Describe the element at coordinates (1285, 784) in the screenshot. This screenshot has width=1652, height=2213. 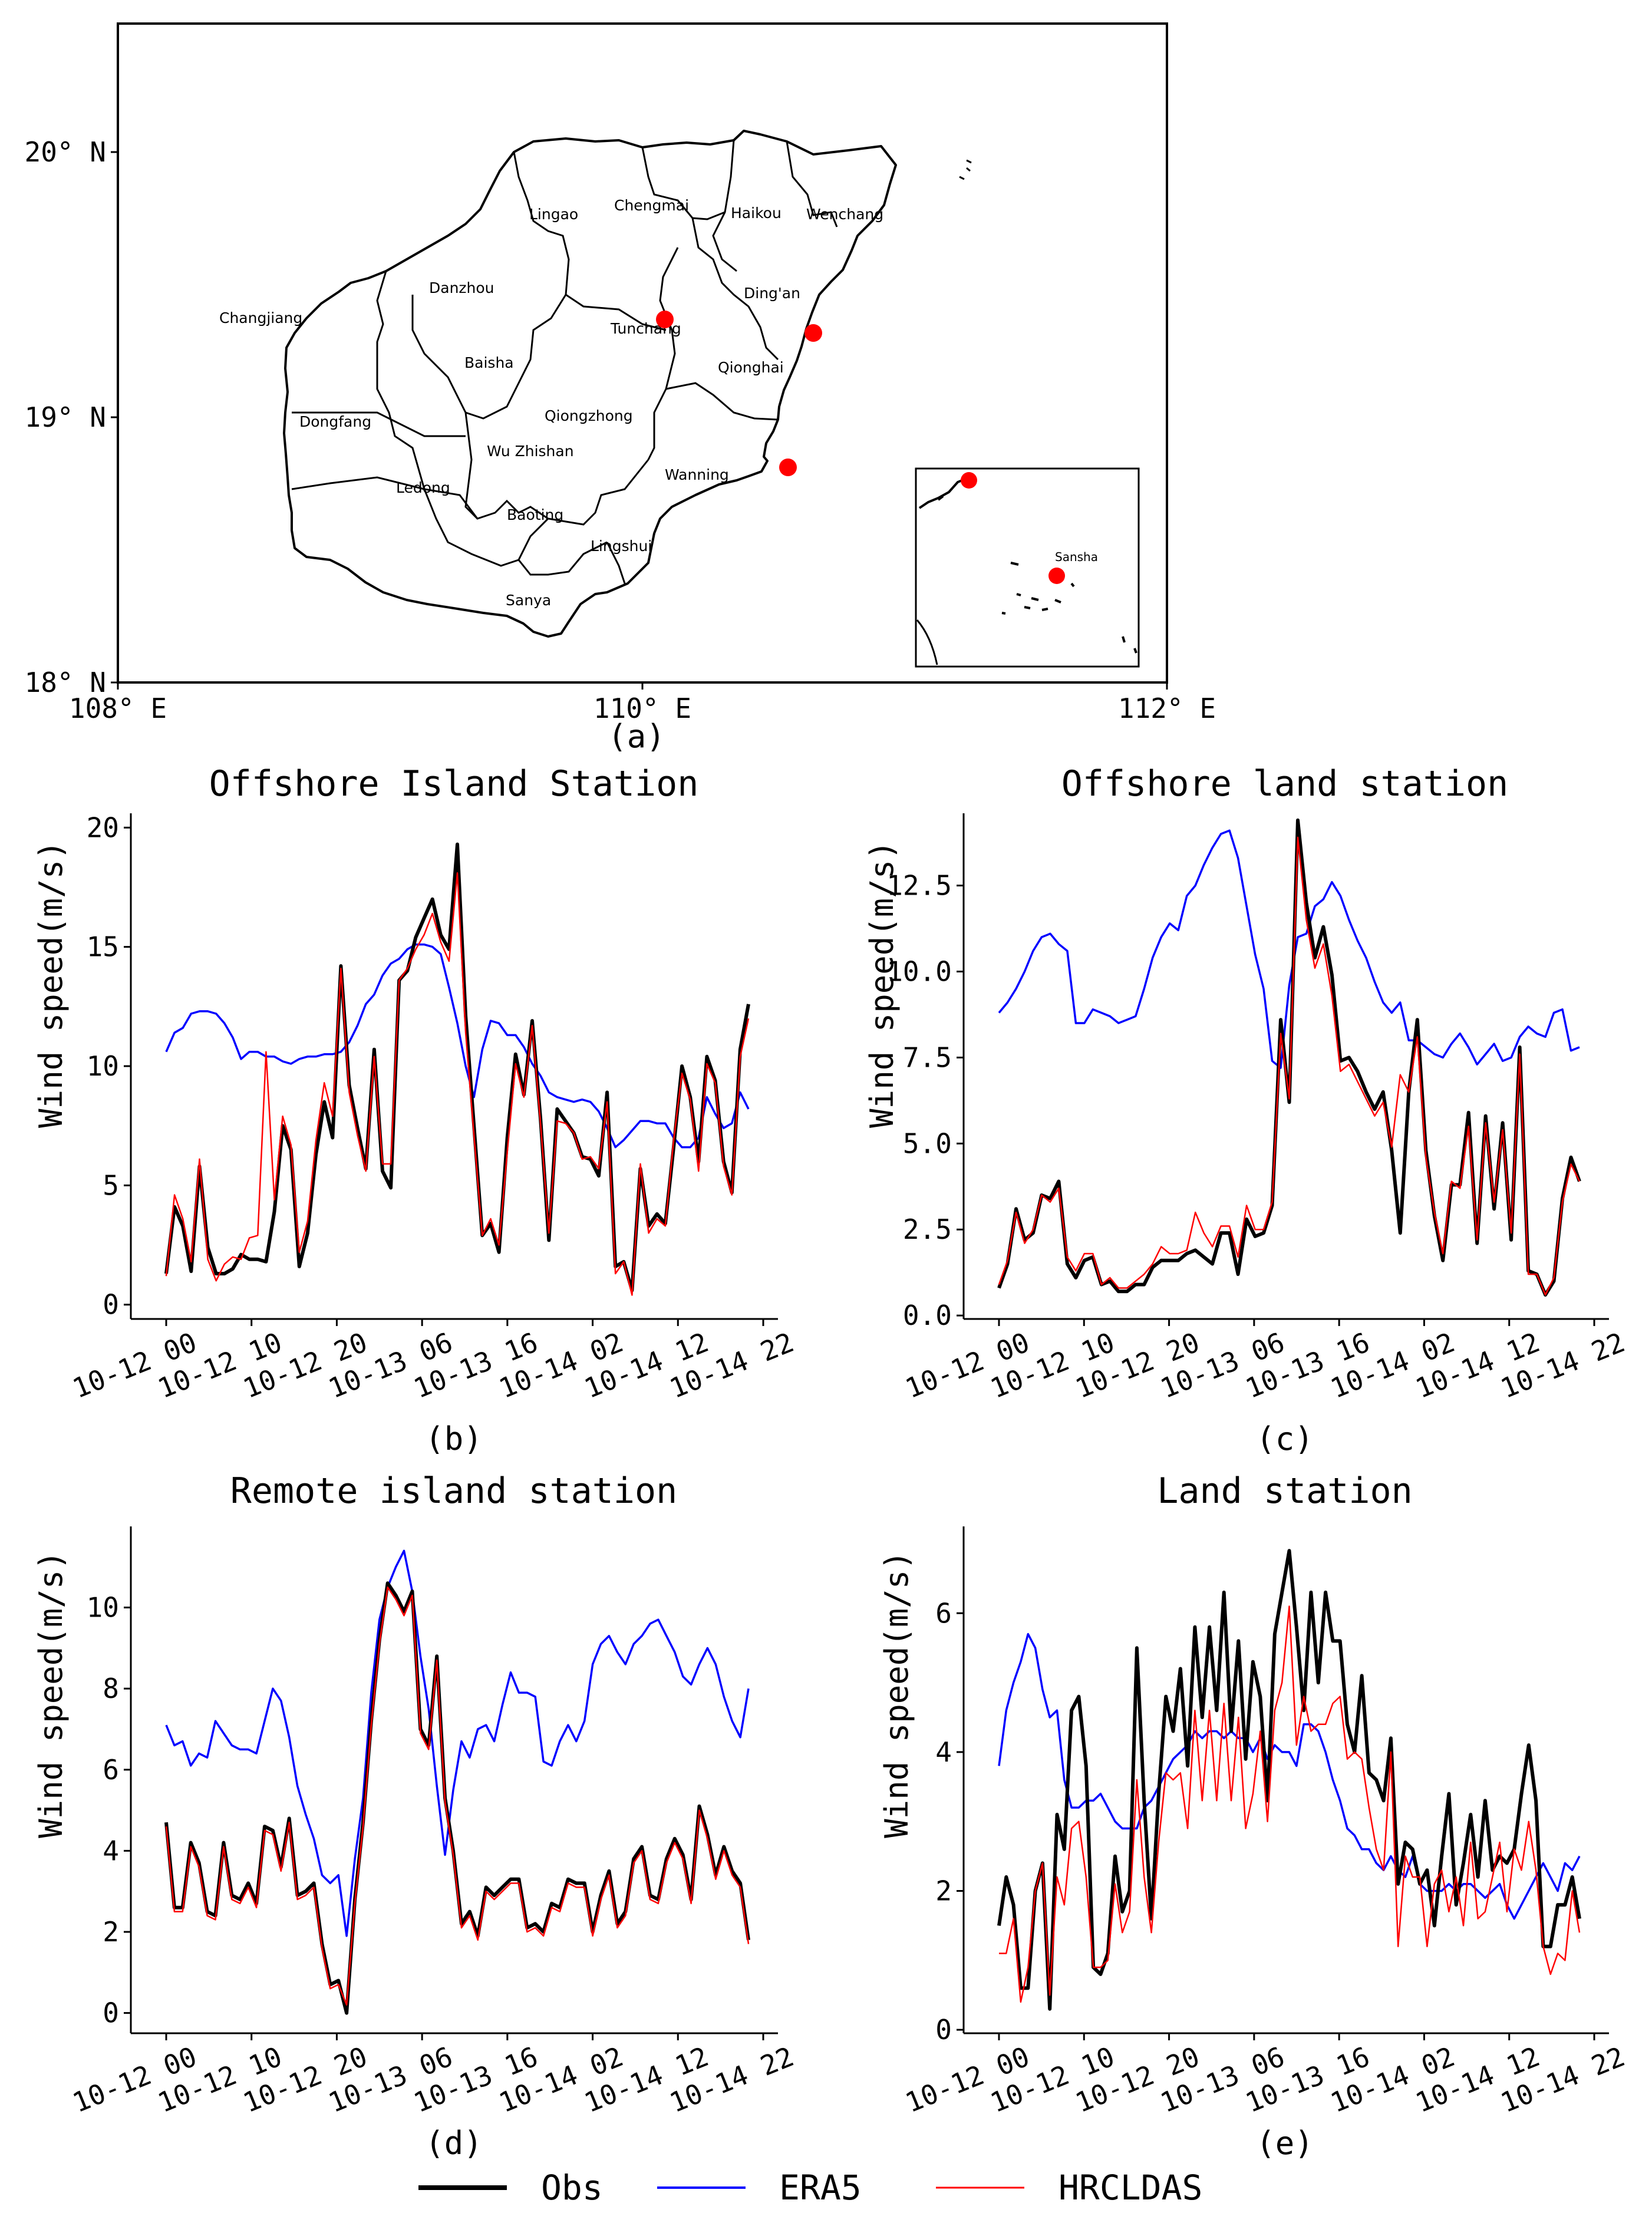
I see `chart-title: Offshore land station` at that location.